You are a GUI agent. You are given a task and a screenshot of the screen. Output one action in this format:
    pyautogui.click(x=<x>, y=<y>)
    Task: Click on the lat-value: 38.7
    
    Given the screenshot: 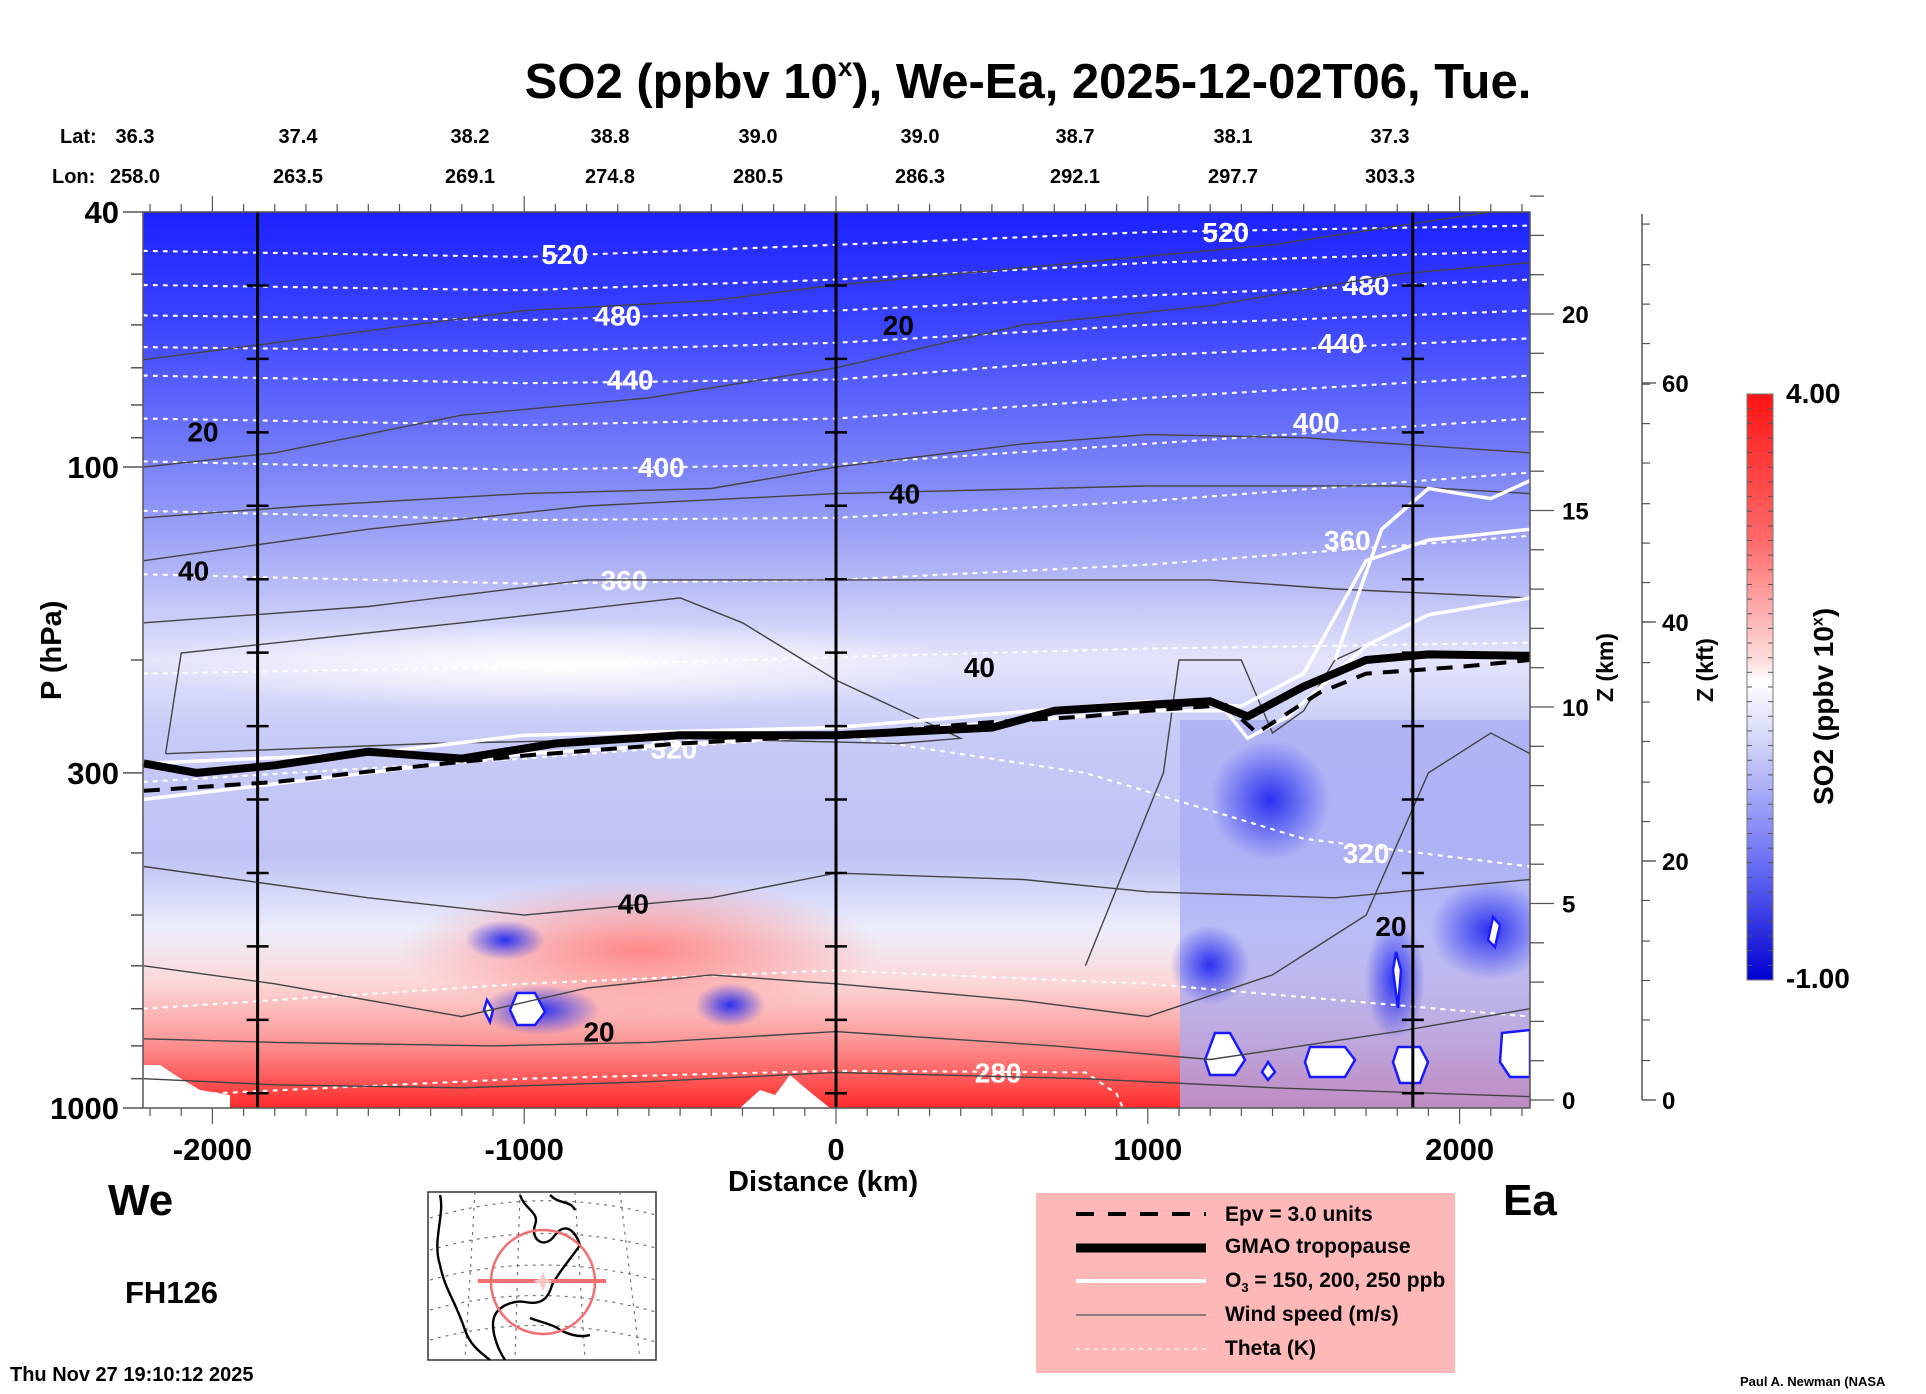 What is the action you would take?
    pyautogui.click(x=1075, y=137)
    